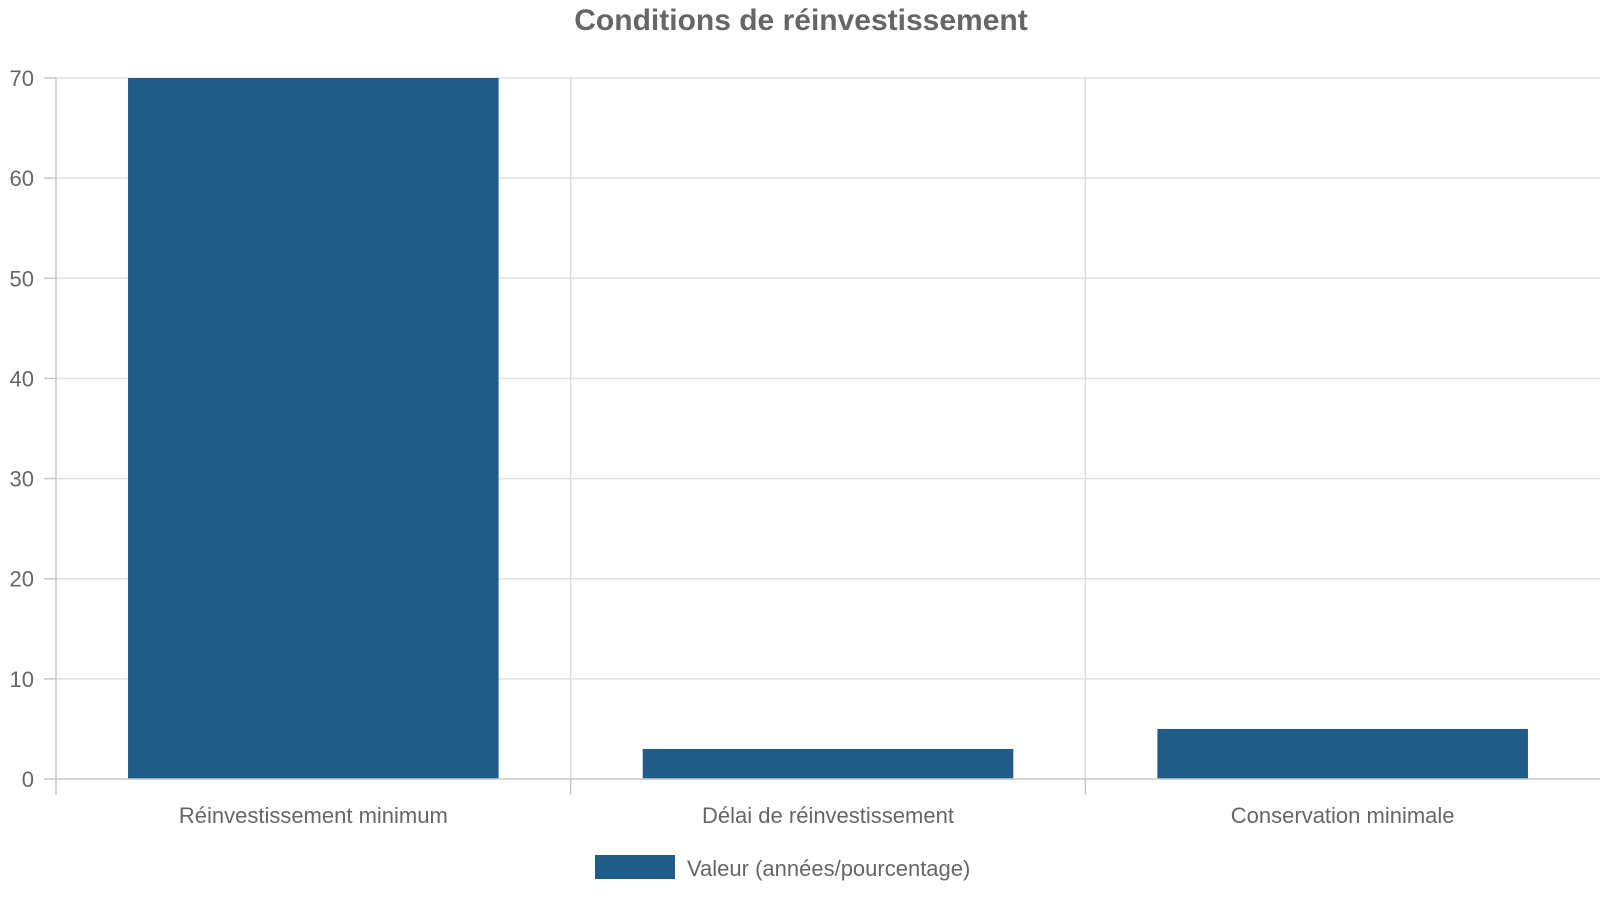 Image resolution: width=1600 pixels, height=900 pixels. What do you see at coordinates (313, 815) in the screenshot?
I see `x-category-label: Réinvestissement minimum` at bounding box center [313, 815].